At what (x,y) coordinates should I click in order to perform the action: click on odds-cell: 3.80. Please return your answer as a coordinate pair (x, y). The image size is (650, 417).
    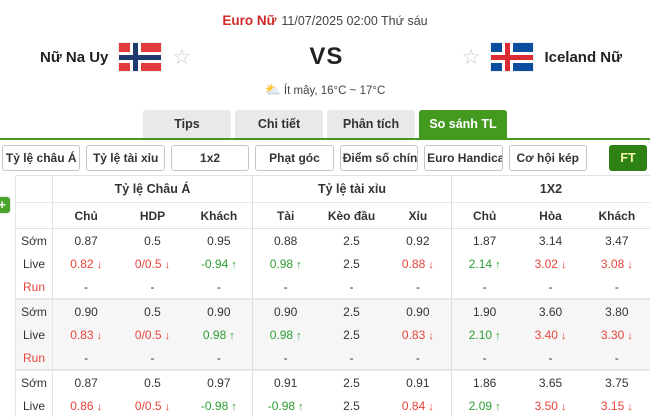
    Looking at the image, I should click on (617, 312).